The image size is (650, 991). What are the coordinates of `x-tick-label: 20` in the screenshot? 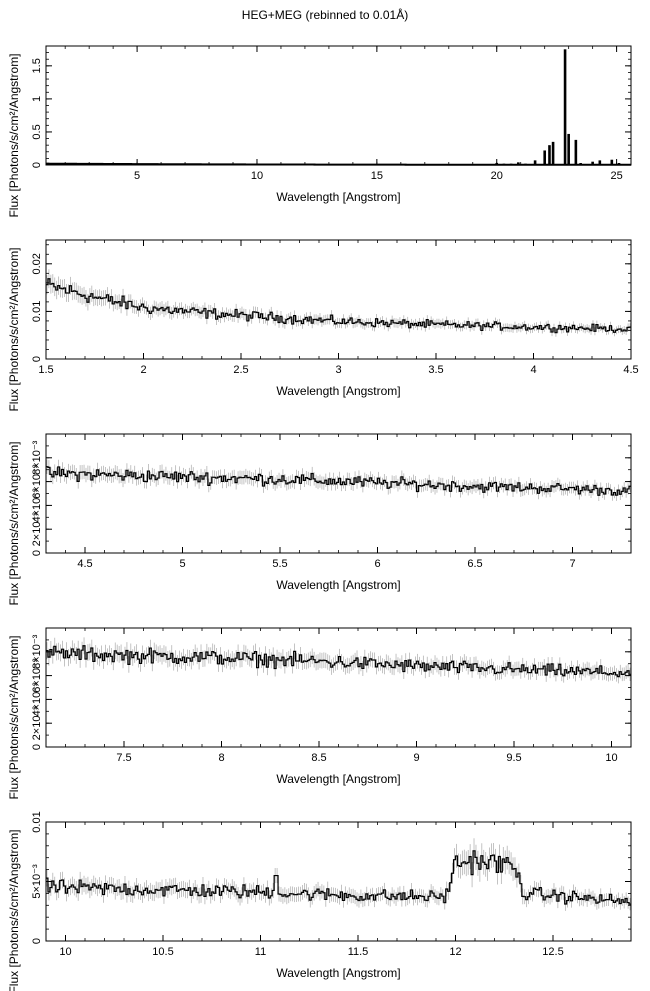 It's located at (497, 176).